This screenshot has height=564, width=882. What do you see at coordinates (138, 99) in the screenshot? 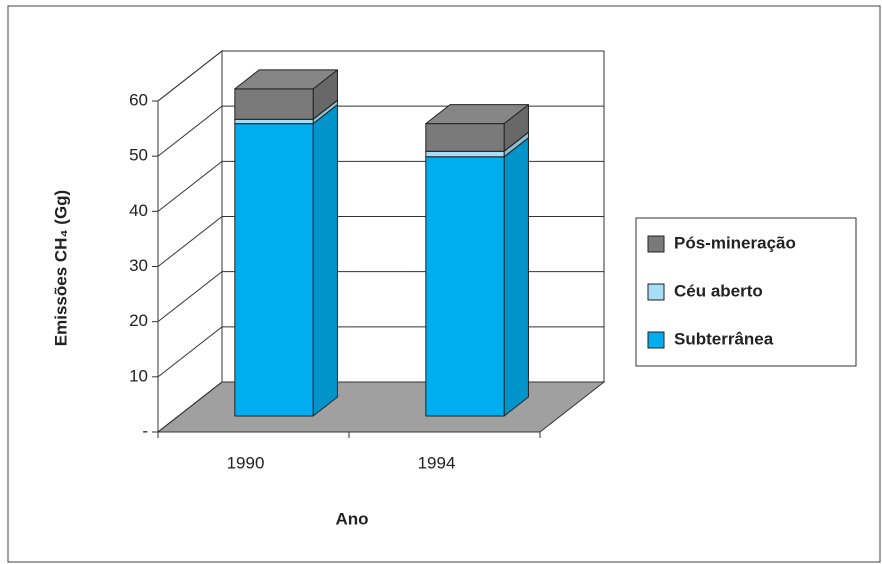
I see `y-tick-label: 60` at bounding box center [138, 99].